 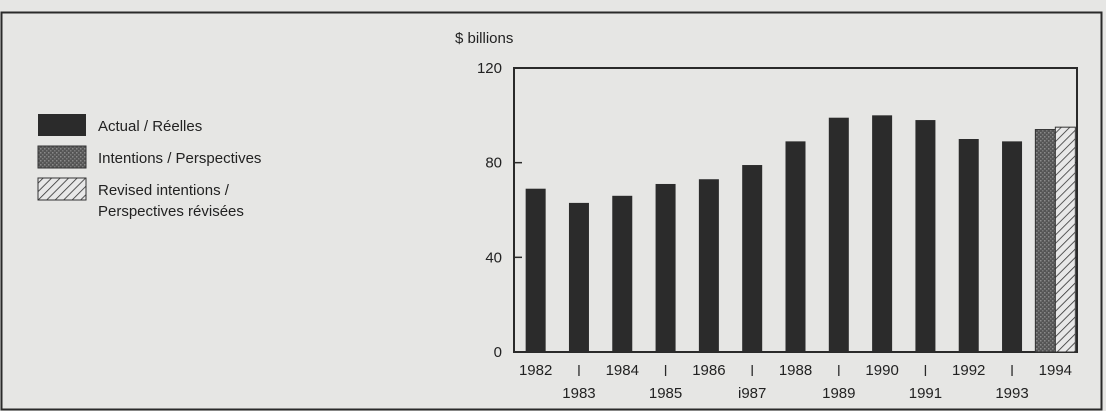 What do you see at coordinates (752, 393) in the screenshot?
I see `x-tick-label: i987` at bounding box center [752, 393].